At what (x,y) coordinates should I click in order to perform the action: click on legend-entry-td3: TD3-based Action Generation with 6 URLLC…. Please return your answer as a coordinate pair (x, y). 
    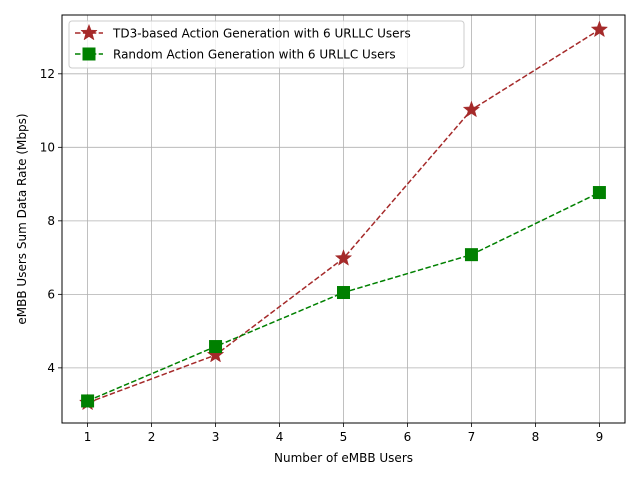
    Looking at the image, I should click on (261, 34).